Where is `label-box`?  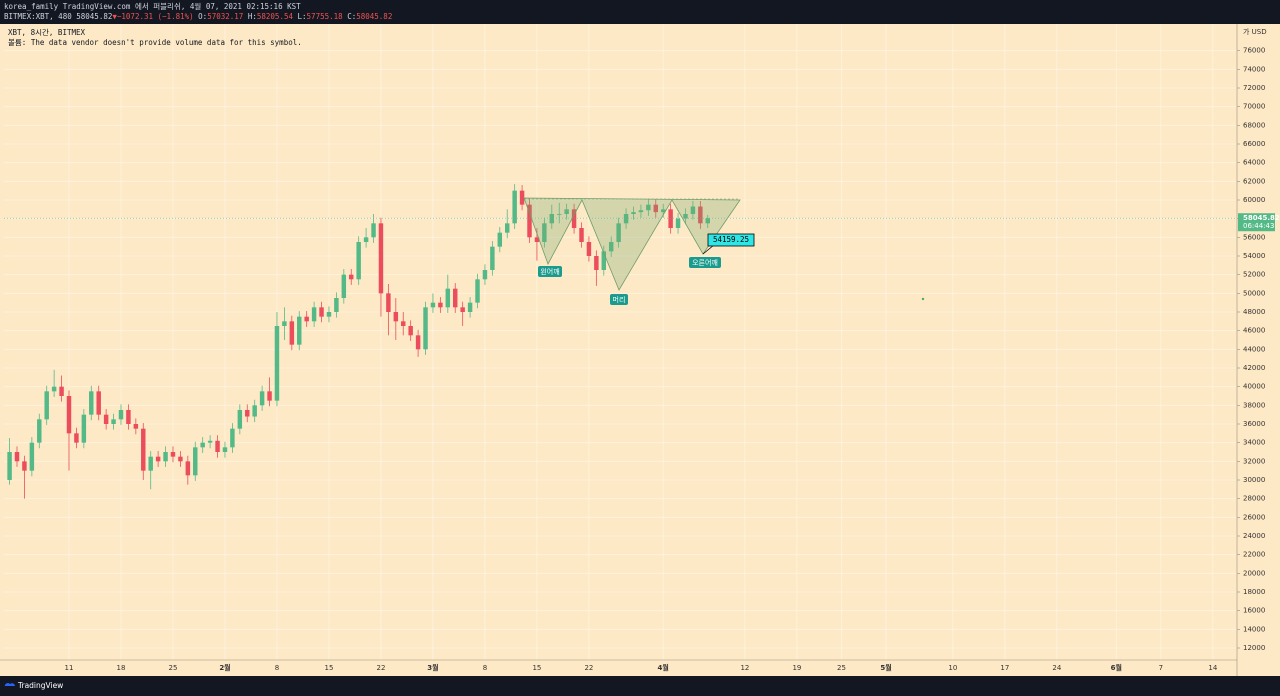
label-box is located at coordinates (619, 299).